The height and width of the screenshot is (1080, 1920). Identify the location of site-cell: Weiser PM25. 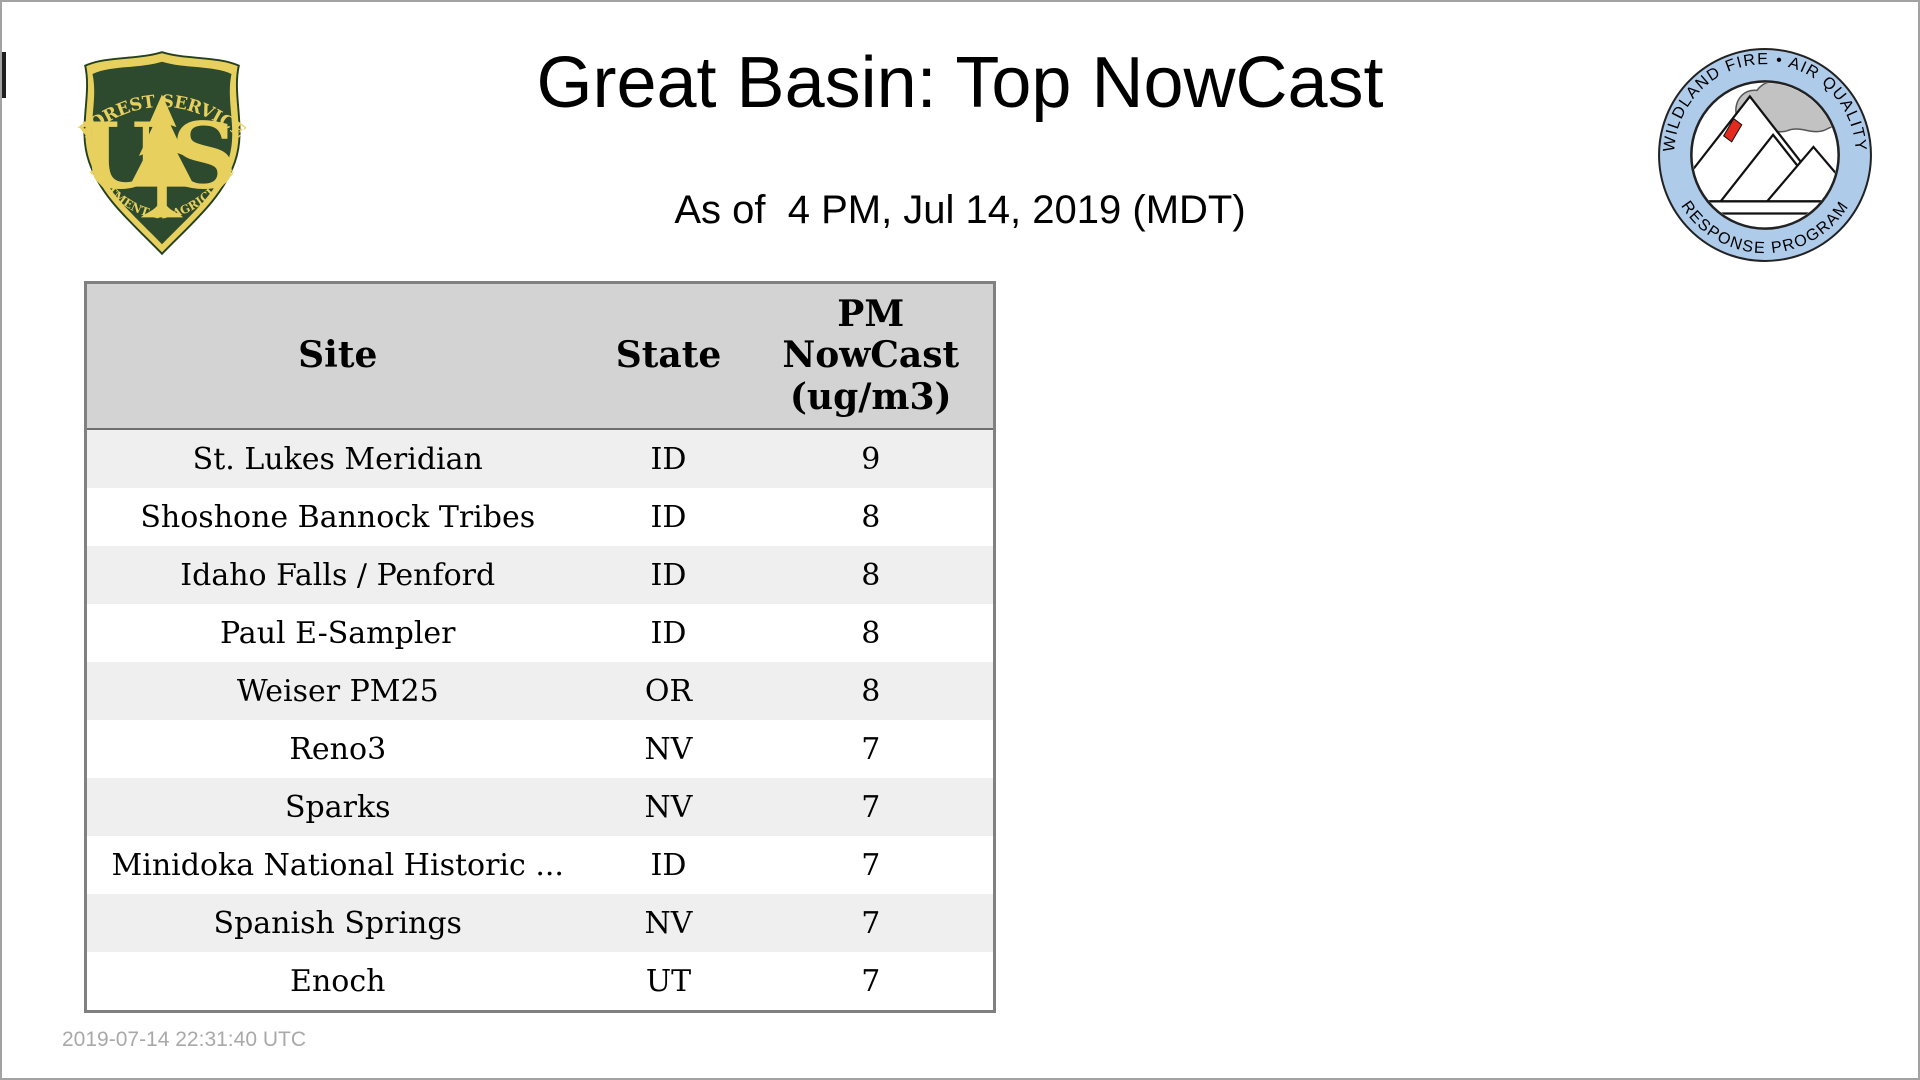
(337, 691).